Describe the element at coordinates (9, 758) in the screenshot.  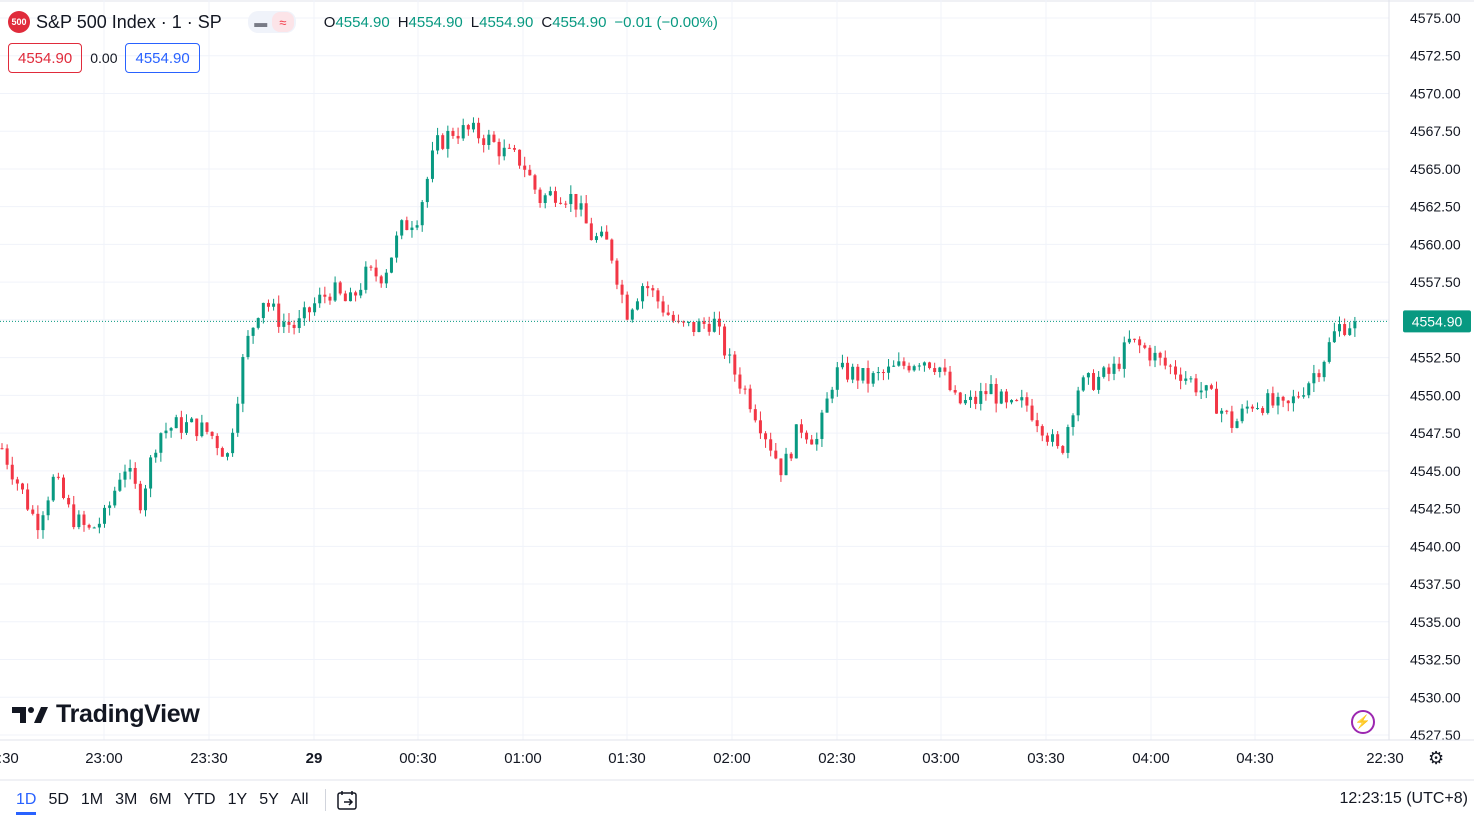
I see `time-tick-label: 22:30` at that location.